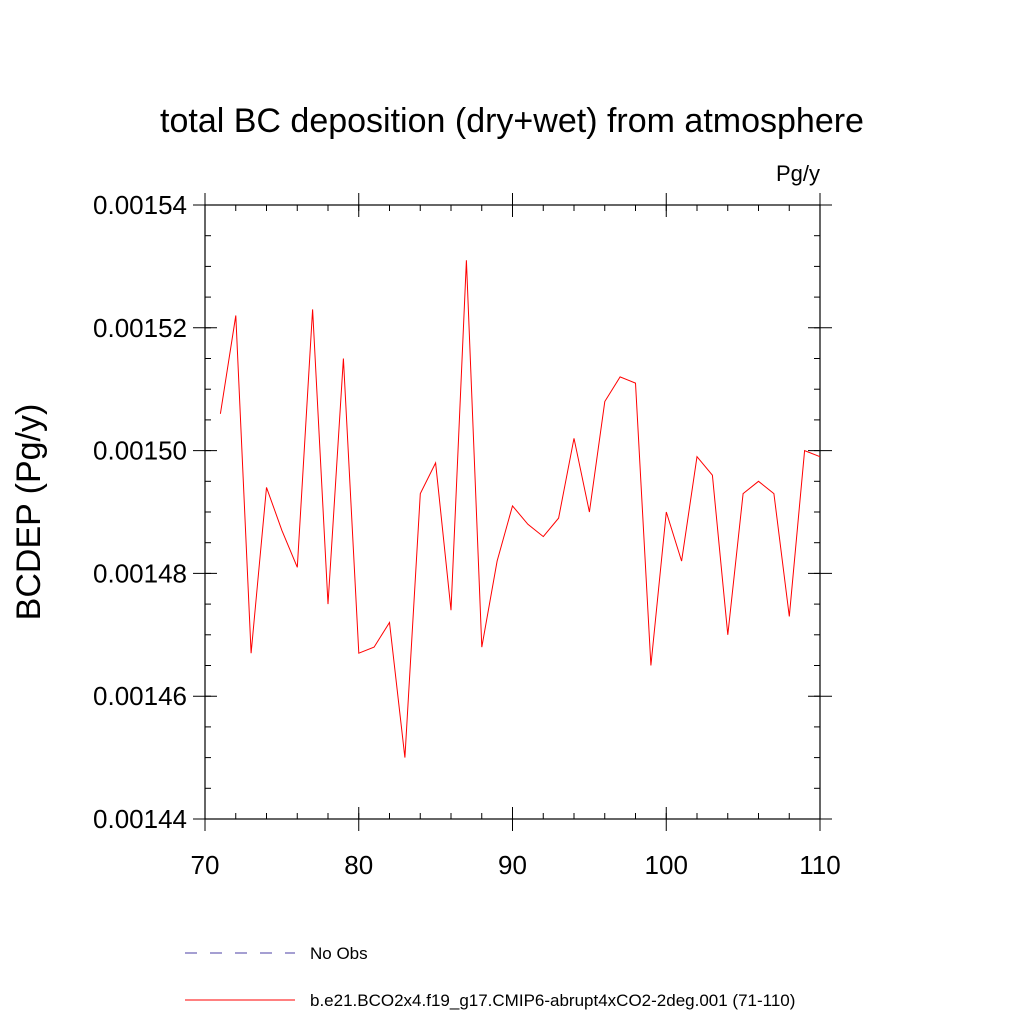 The image size is (1024, 1024). What do you see at coordinates (140, 573) in the screenshot?
I see `y-tick-label: 0.00148` at bounding box center [140, 573].